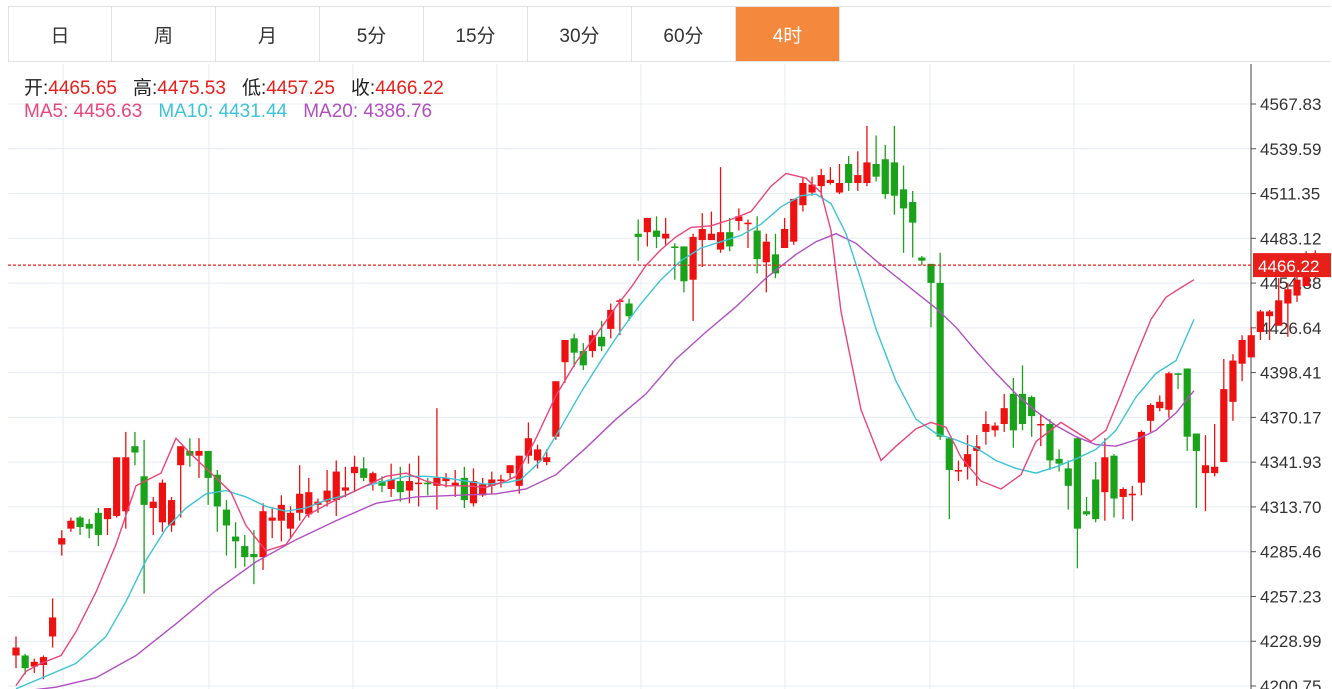 This screenshot has width=1332, height=689. Describe the element at coordinates (60, 34) in the screenshot. I see `tab-day: 日` at that location.